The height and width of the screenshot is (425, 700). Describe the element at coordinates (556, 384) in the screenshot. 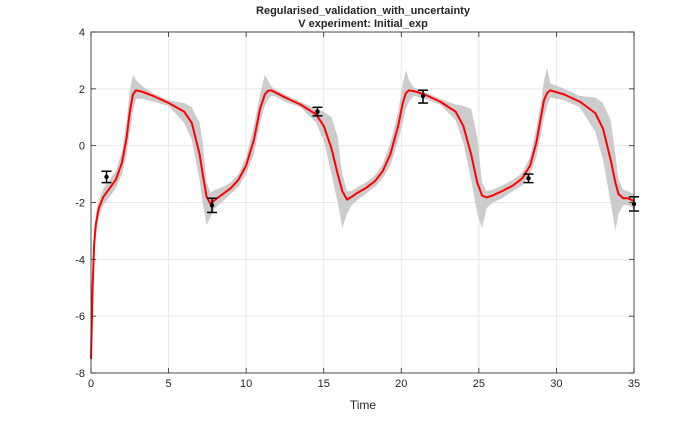

I see `x-tick-label: 30` at that location.